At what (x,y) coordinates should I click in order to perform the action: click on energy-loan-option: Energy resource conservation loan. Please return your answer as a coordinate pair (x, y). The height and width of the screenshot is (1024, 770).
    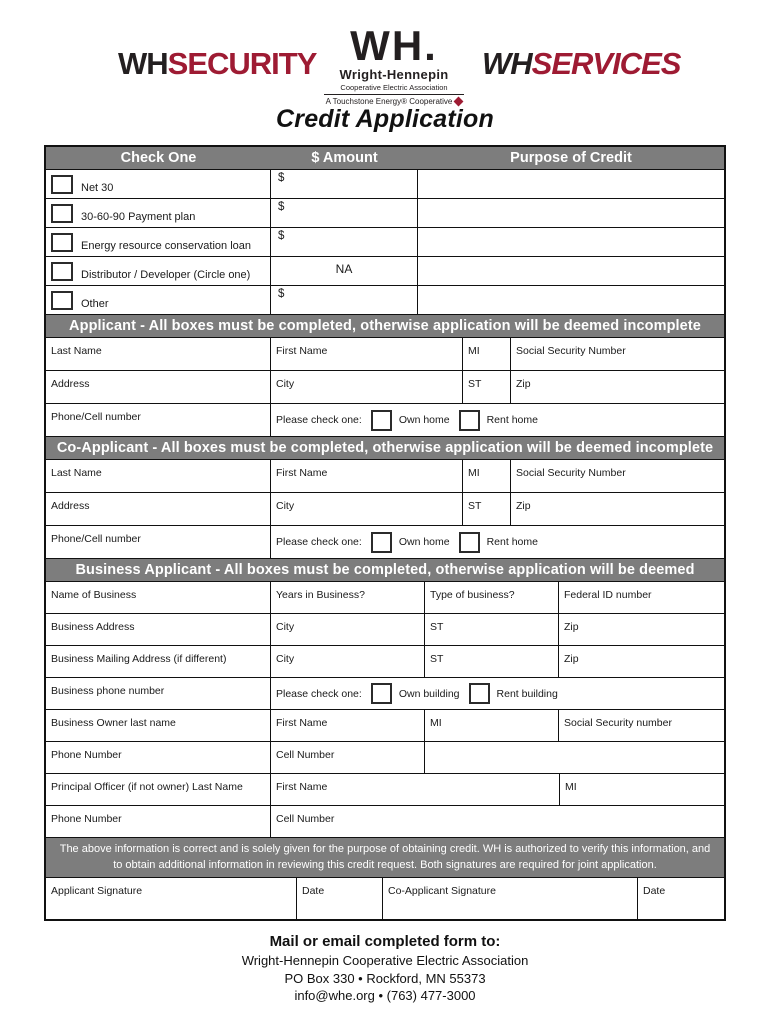
    Looking at the image, I should click on (158, 242).